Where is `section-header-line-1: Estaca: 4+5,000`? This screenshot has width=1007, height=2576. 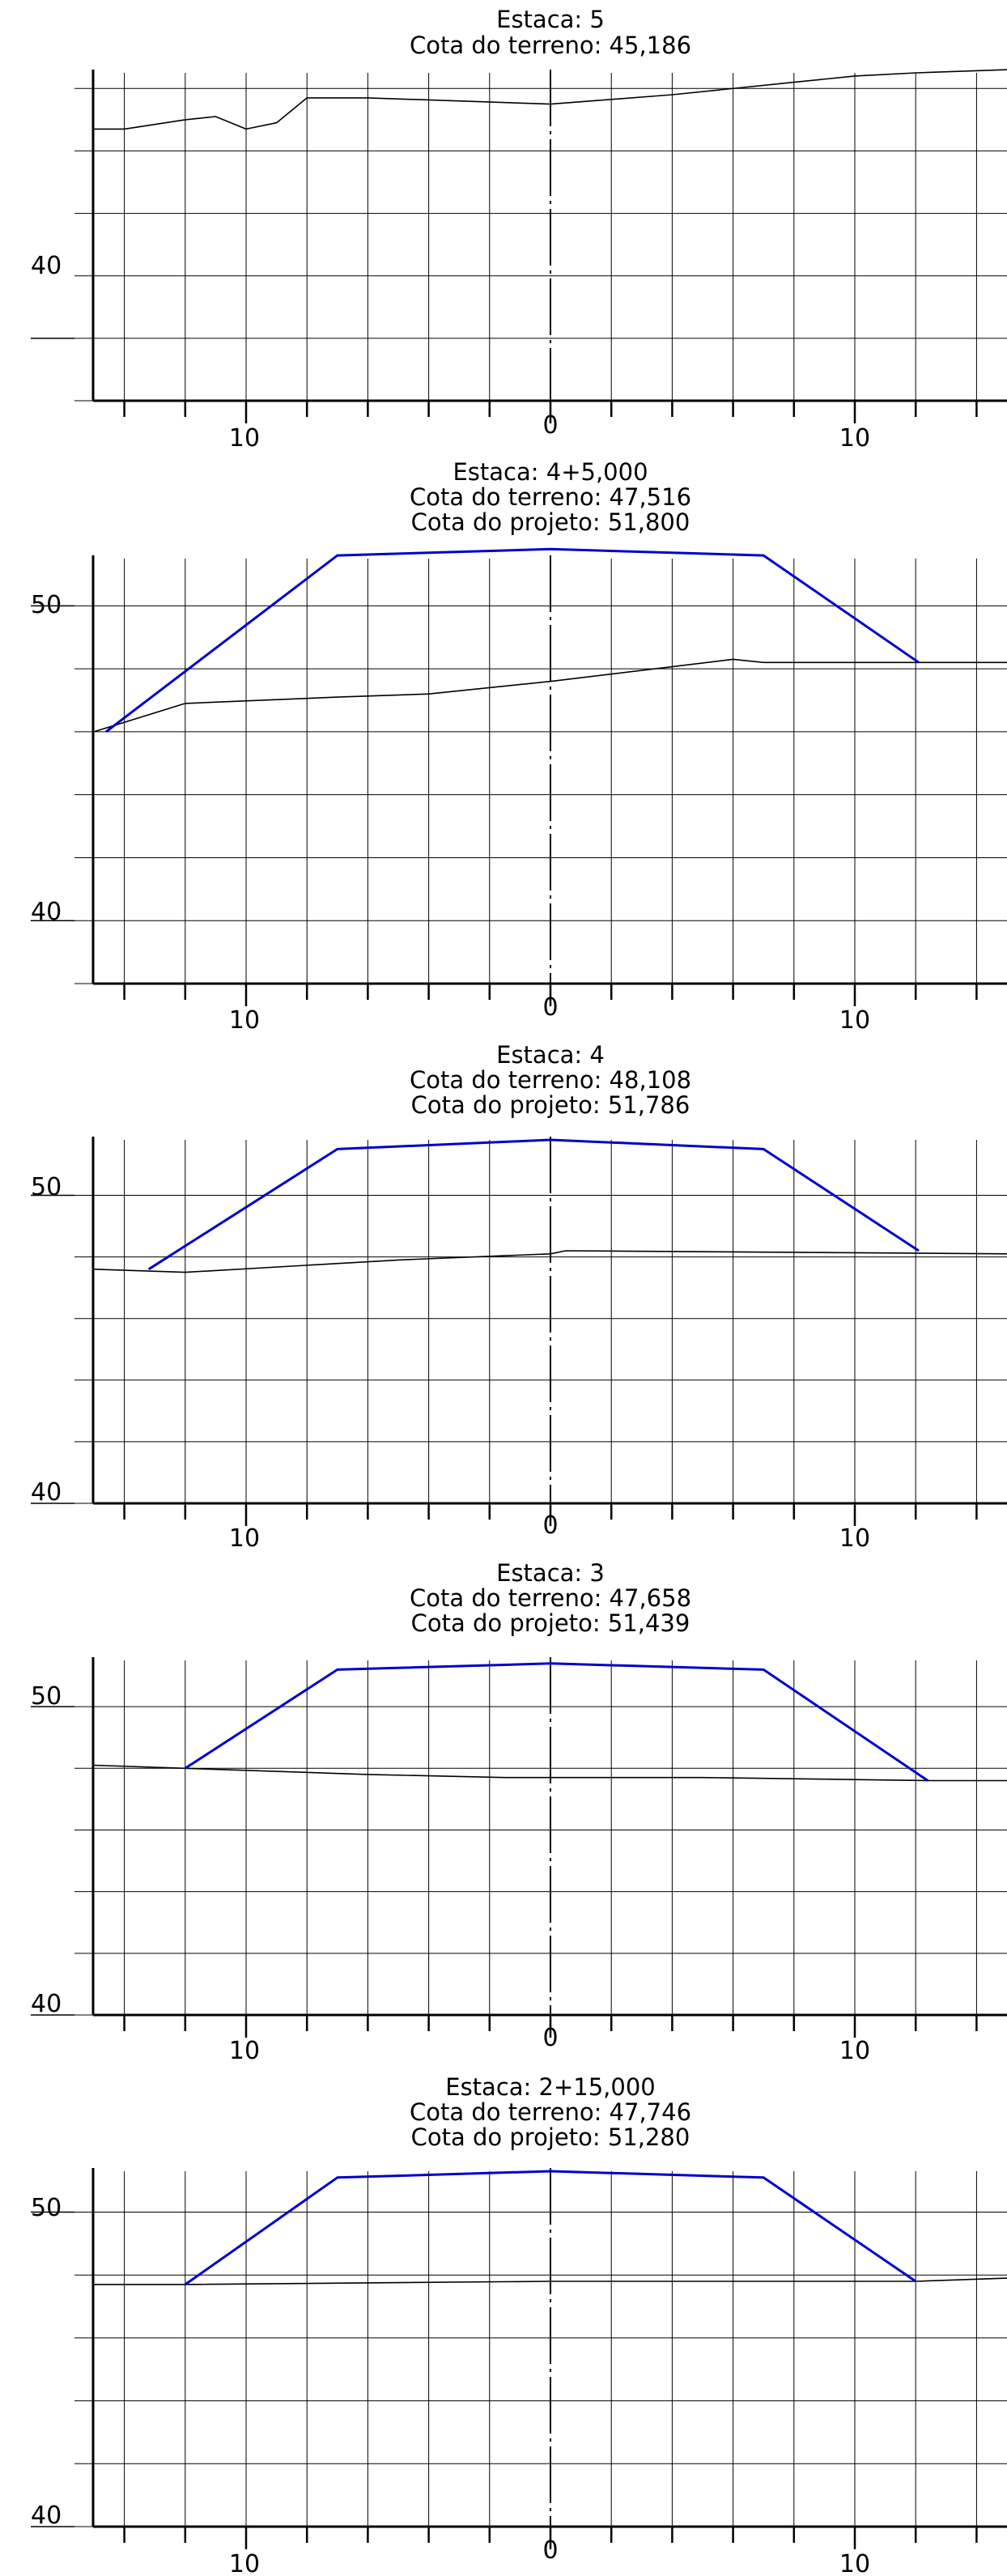
section-header-line-1: Estaca: 4+5,000 is located at coordinates (550, 472).